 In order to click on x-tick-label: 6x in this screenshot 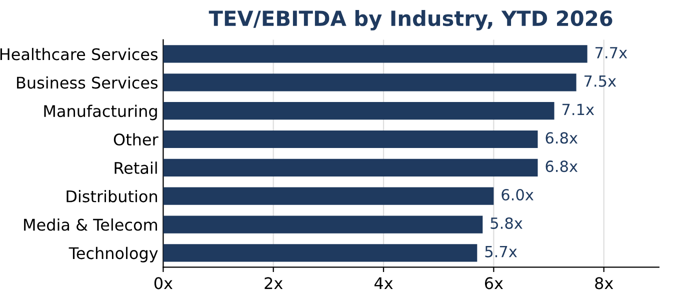, I will do `click(493, 283)`.